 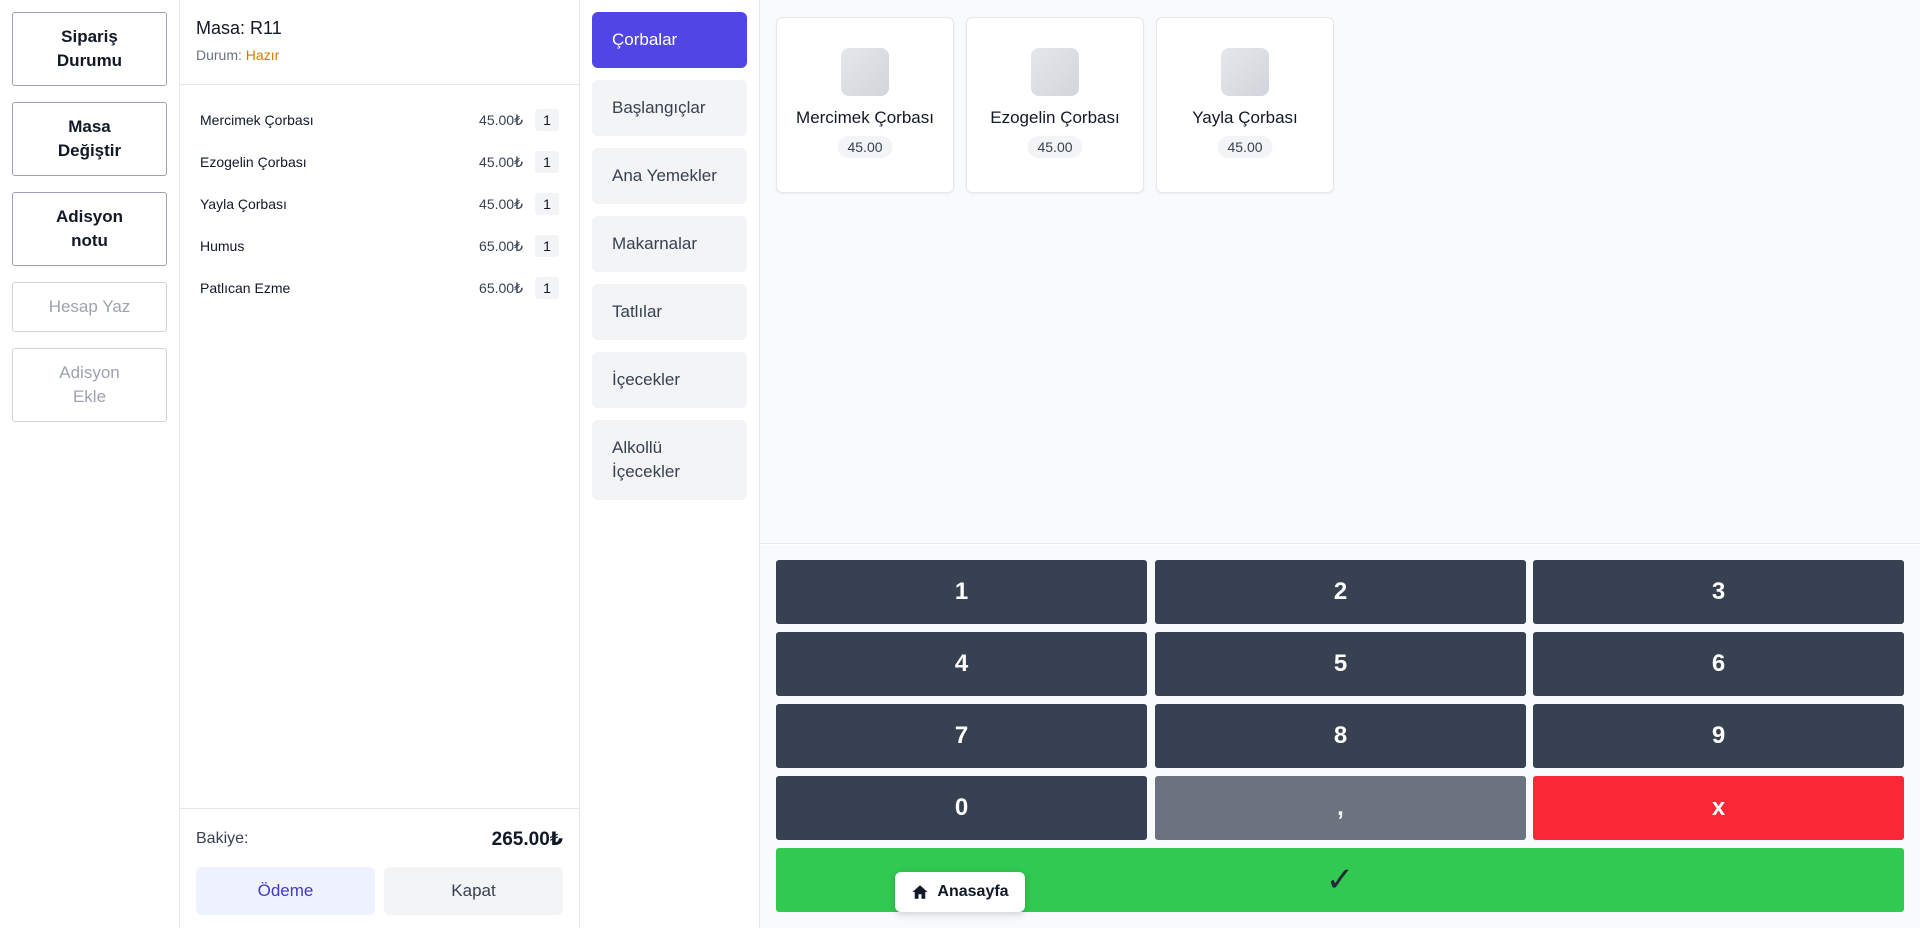 What do you see at coordinates (243, 204) in the screenshot?
I see `order-item-name: Yayla Çorbası` at bounding box center [243, 204].